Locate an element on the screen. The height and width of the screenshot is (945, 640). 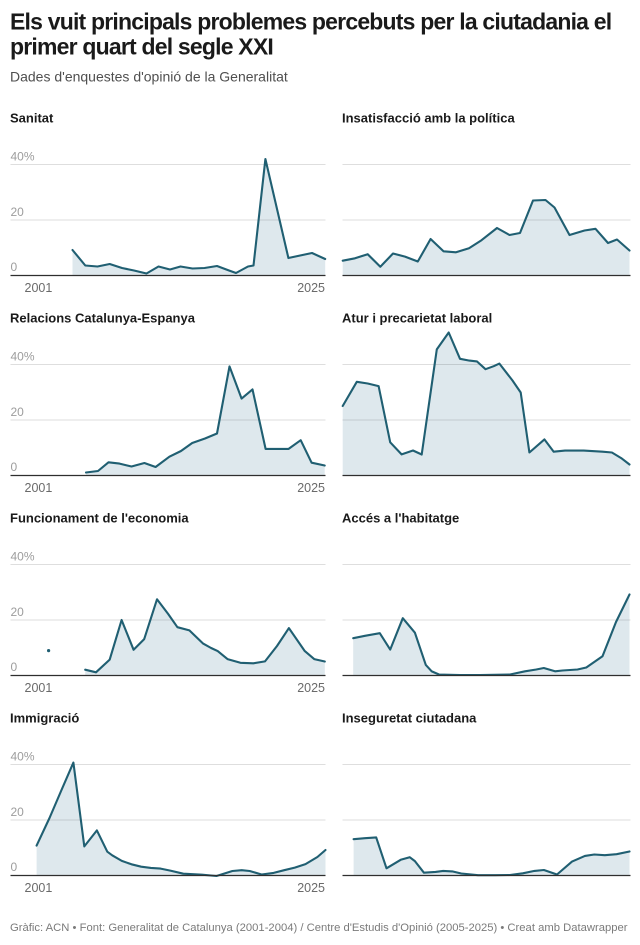
svg-text: Atur i precarietat laboral is located at coordinates (417, 318).